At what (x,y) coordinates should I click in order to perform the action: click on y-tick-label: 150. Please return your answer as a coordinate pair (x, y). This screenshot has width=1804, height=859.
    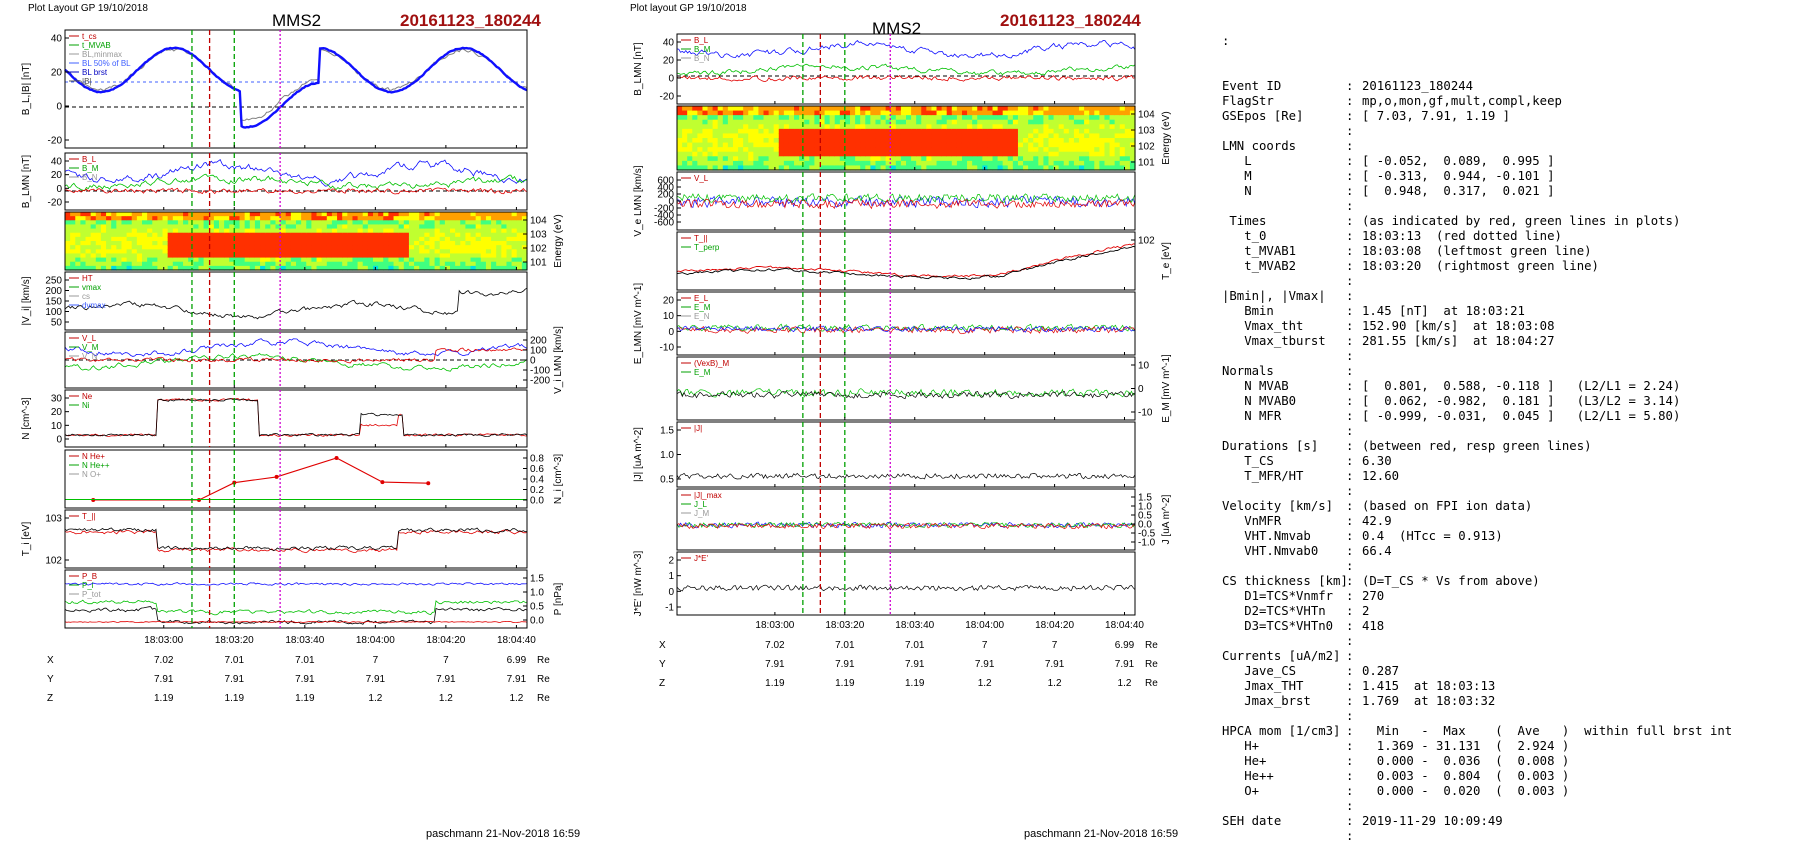
    Looking at the image, I should click on (53, 302).